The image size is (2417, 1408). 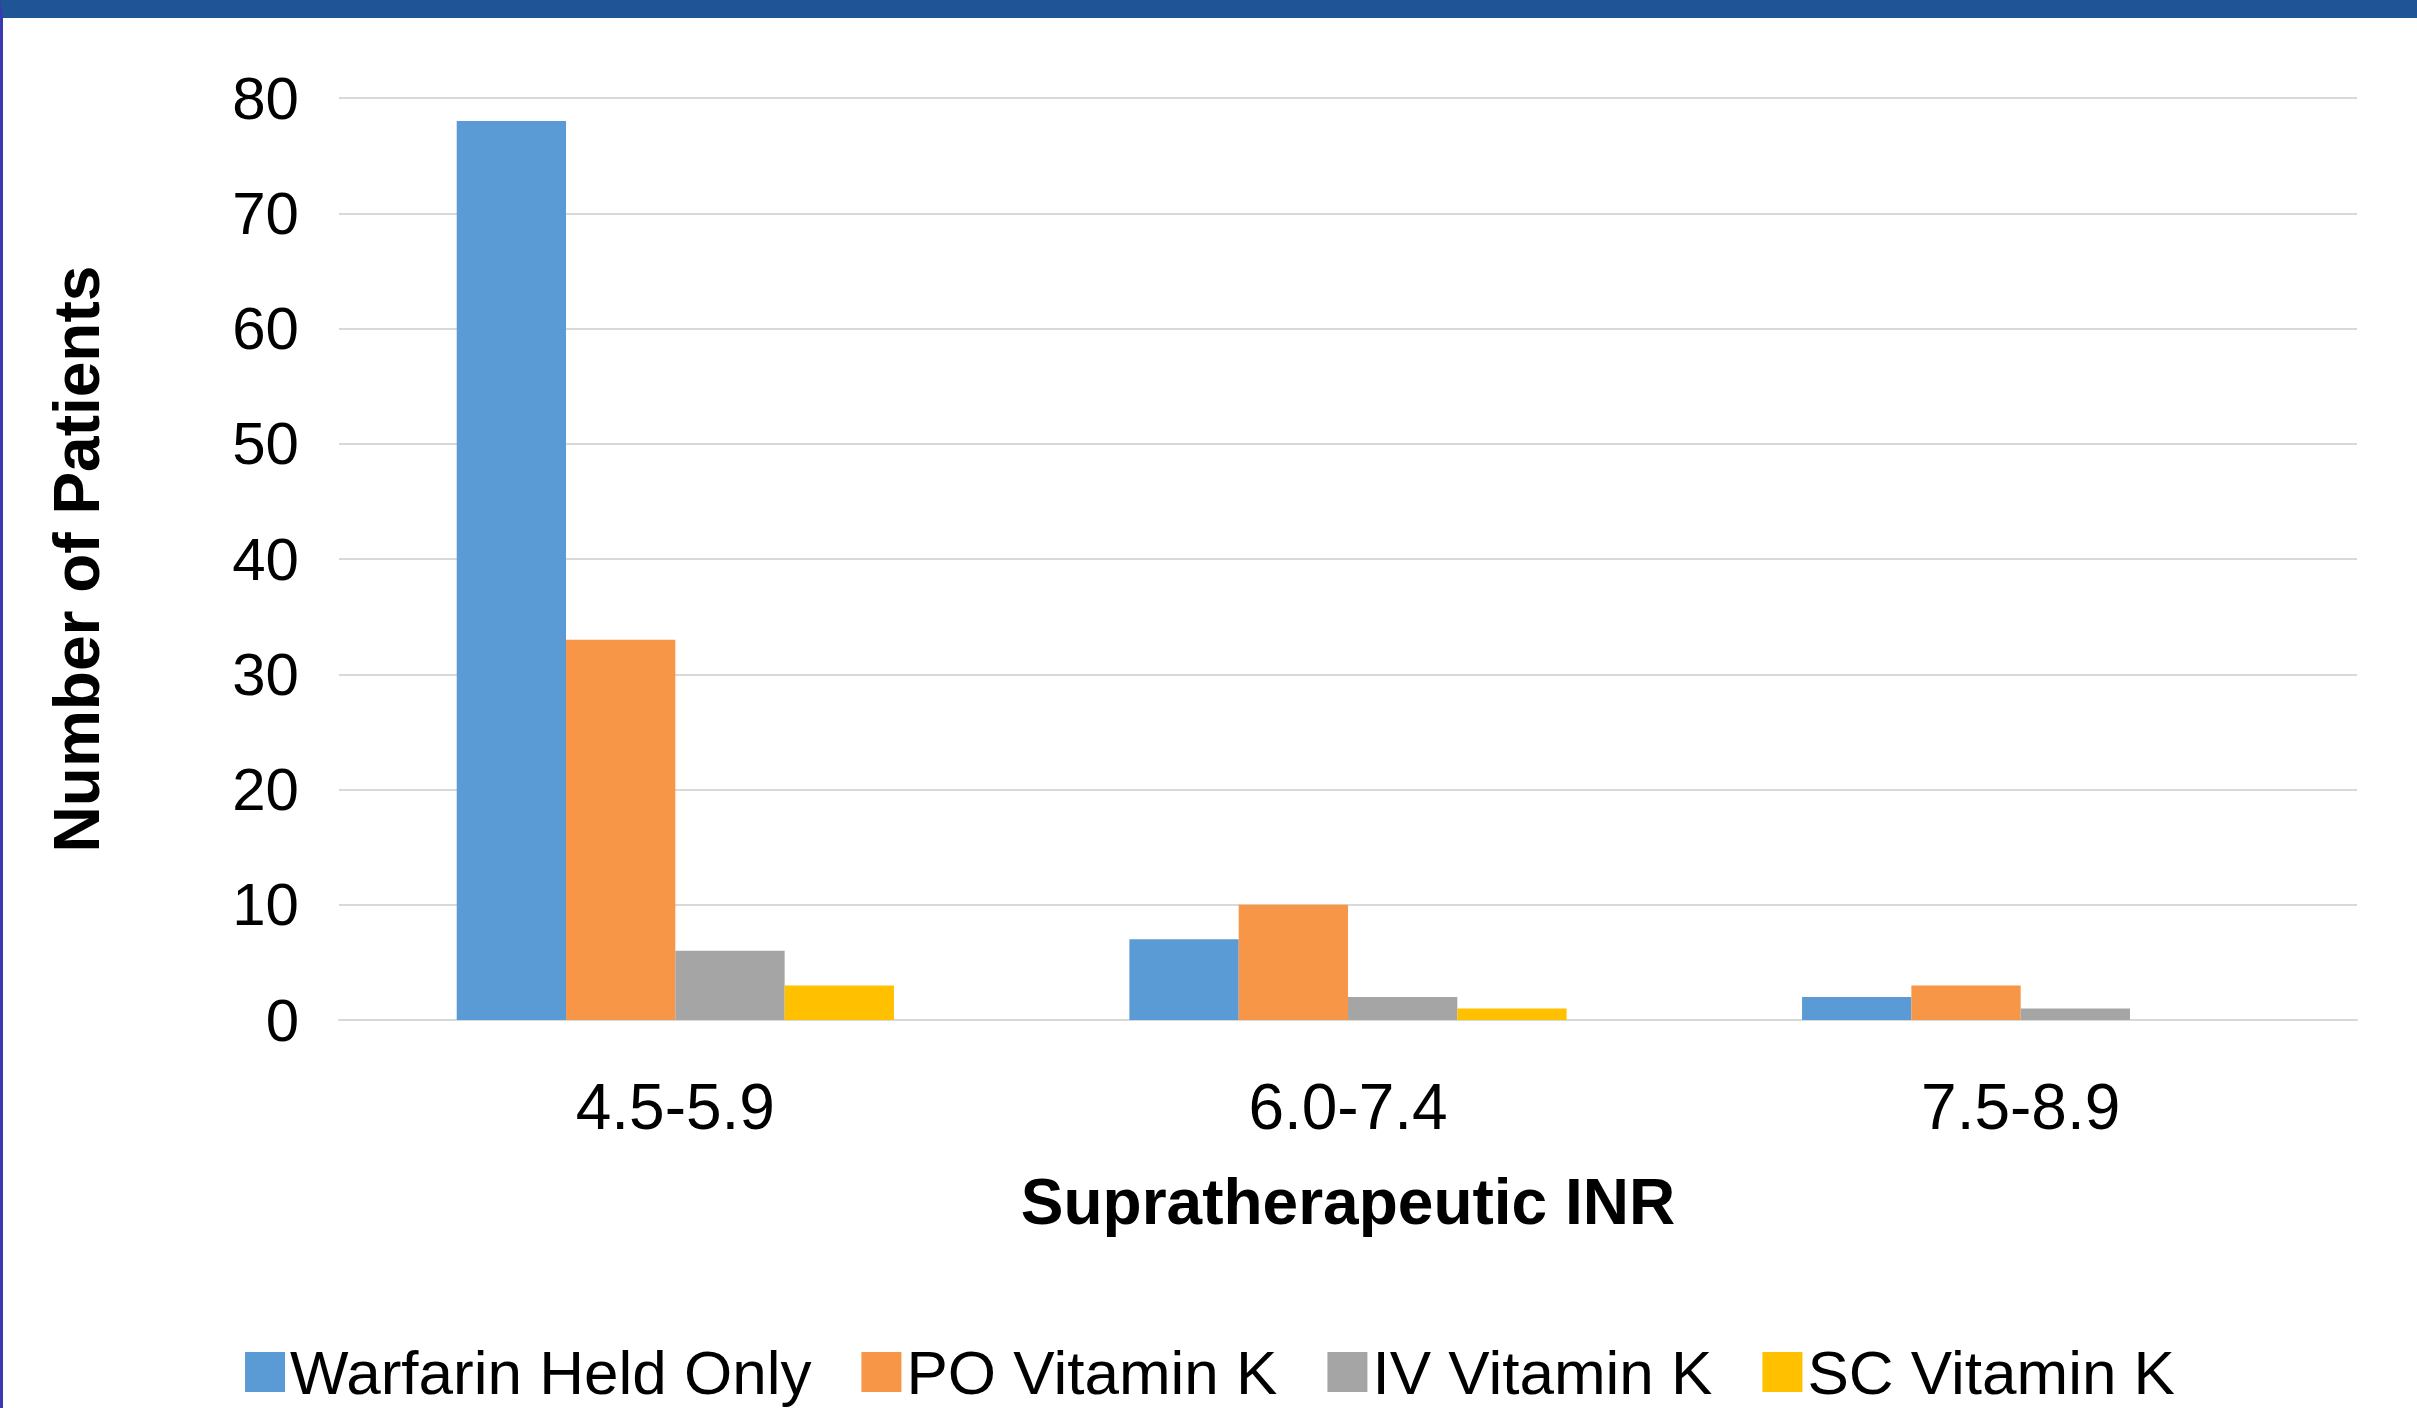 What do you see at coordinates (675, 1107) in the screenshot?
I see `x-tick-label: 4.5-5.9` at bounding box center [675, 1107].